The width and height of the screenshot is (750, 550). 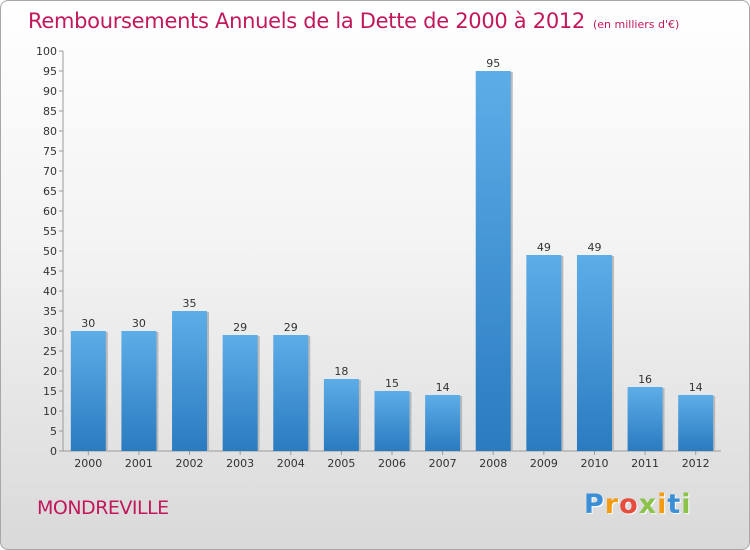 What do you see at coordinates (53, 431) in the screenshot?
I see `y-tick-label: 5` at bounding box center [53, 431].